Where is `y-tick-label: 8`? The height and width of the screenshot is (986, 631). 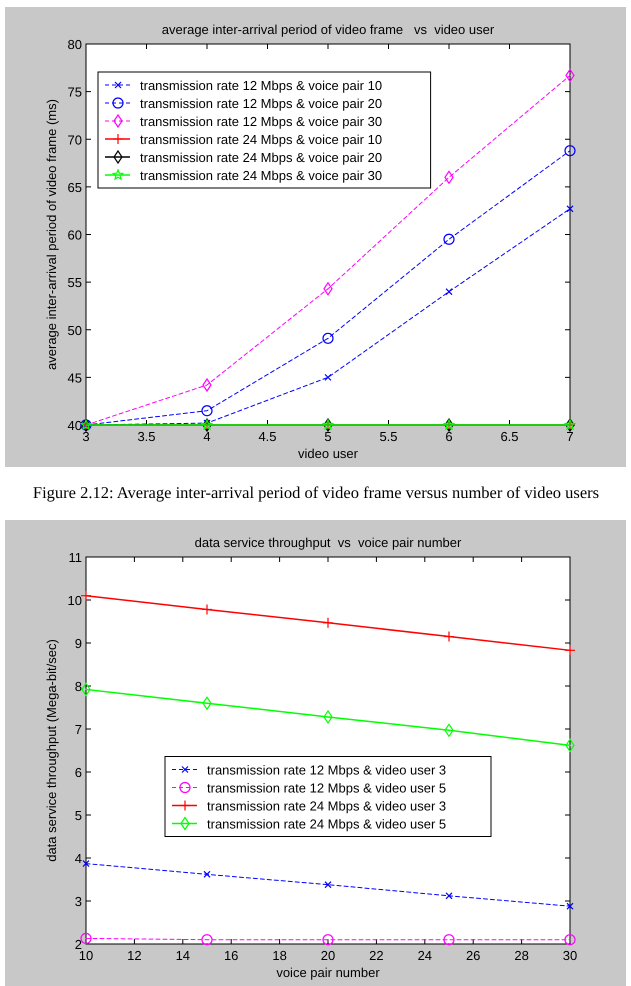
y-tick-label: 8 is located at coordinates (78, 686).